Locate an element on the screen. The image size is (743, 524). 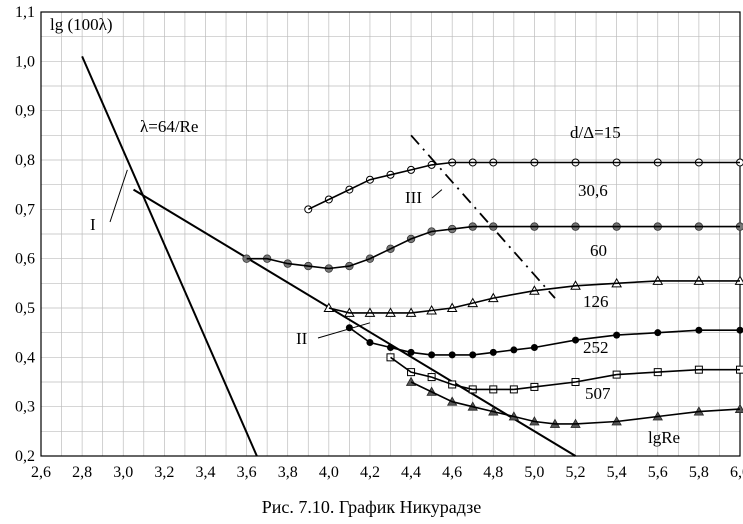
x-tick-label: 4,0 is located at coordinates (329, 472).